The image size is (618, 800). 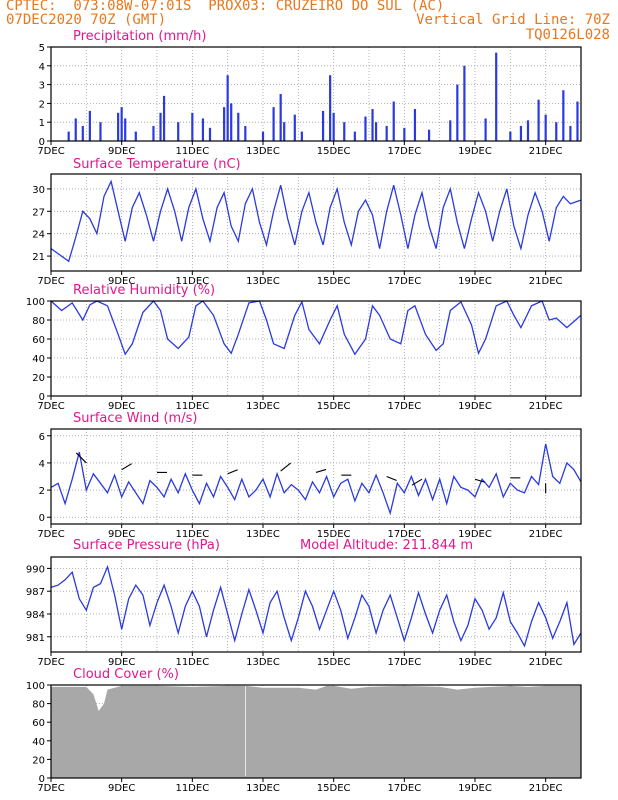 What do you see at coordinates (263, 281) in the screenshot?
I see `x-tick-label-temp: 13DEC` at bounding box center [263, 281].